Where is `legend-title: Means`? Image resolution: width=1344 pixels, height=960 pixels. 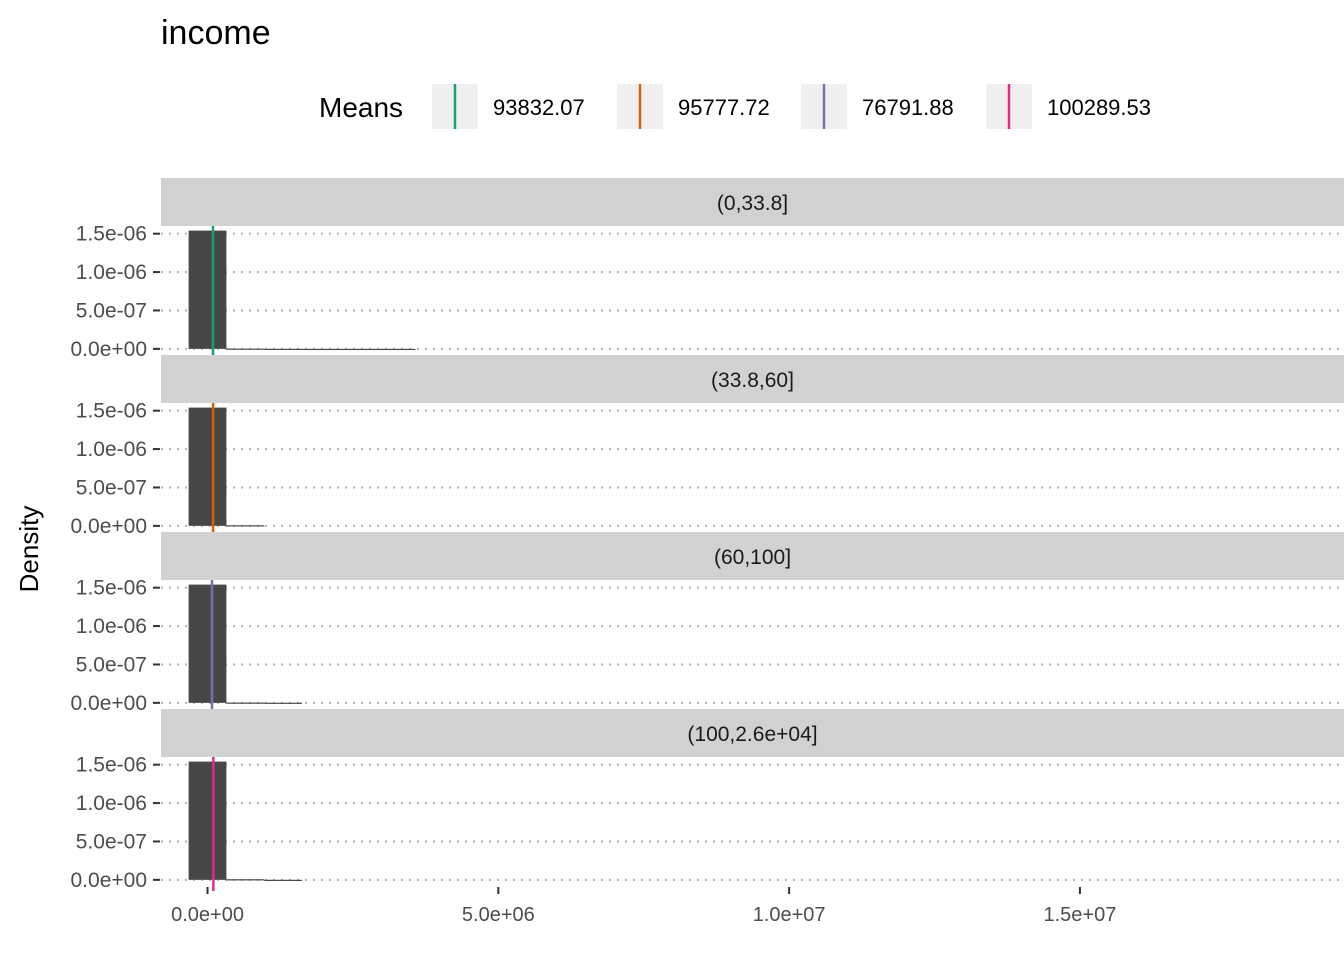 legend-title: Means is located at coordinates (361, 107).